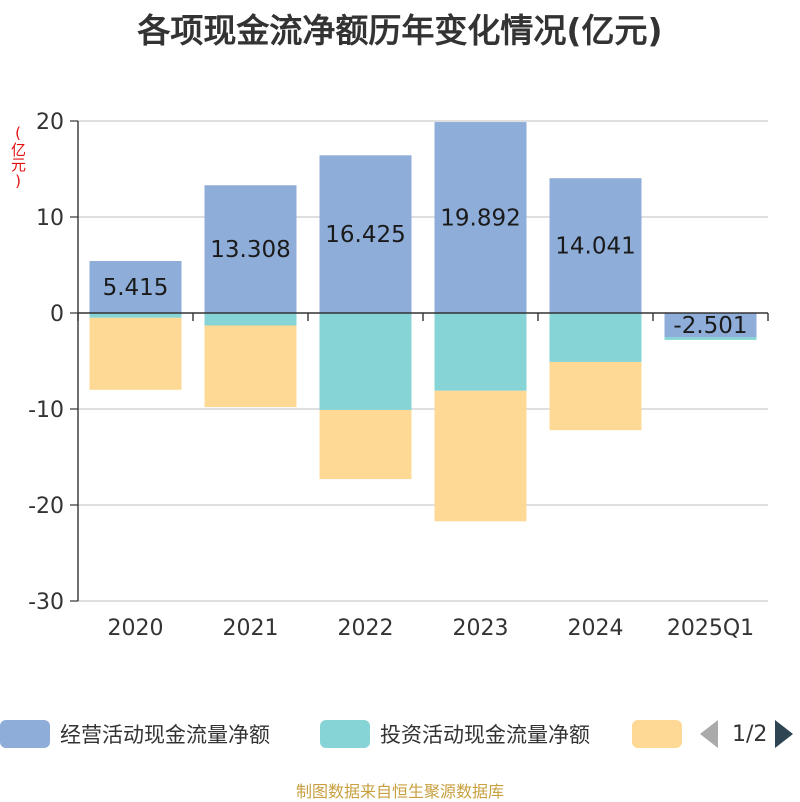  I want to click on y-tick-label: 0, so click(57, 314).